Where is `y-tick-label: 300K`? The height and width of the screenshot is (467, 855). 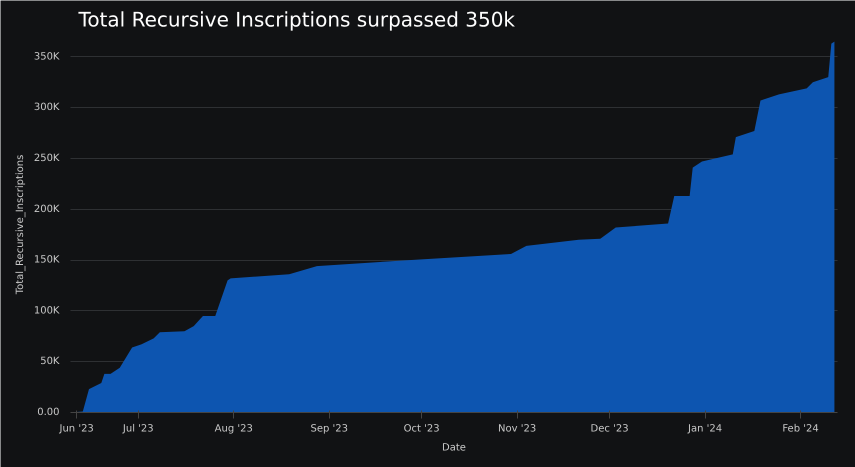 y-tick-label: 300K is located at coordinates (47, 108).